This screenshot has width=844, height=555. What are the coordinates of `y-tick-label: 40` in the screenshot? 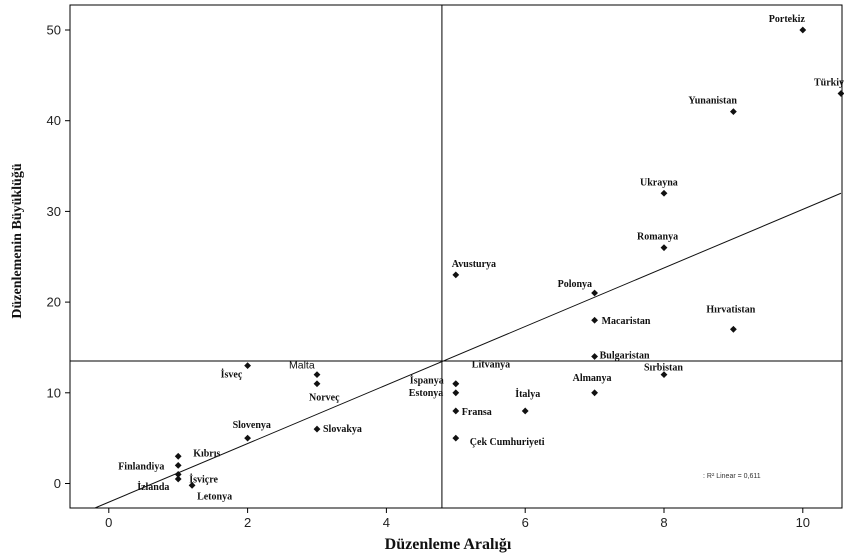 It's located at (54, 120).